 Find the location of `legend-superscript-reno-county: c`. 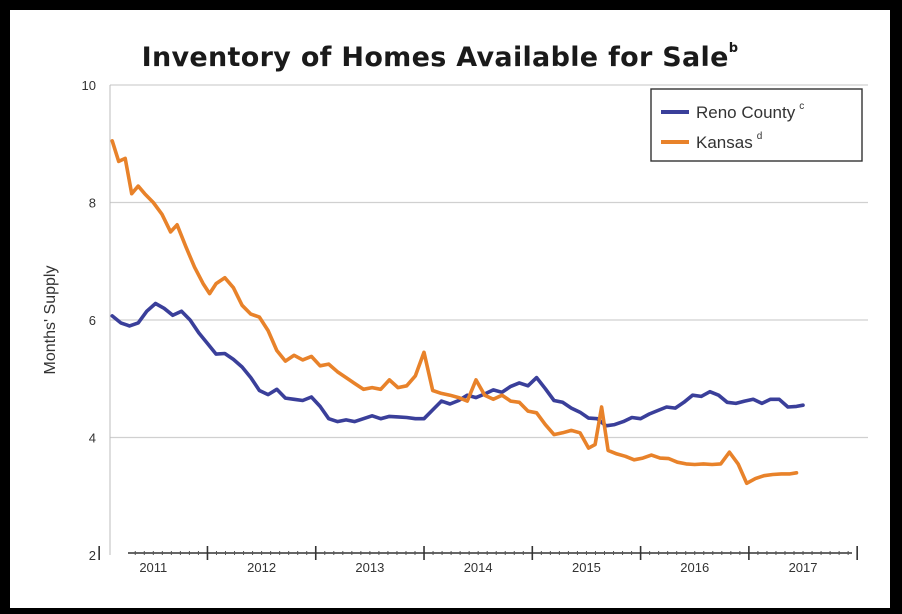

legend-superscript-reno-county: c is located at coordinates (801, 106).